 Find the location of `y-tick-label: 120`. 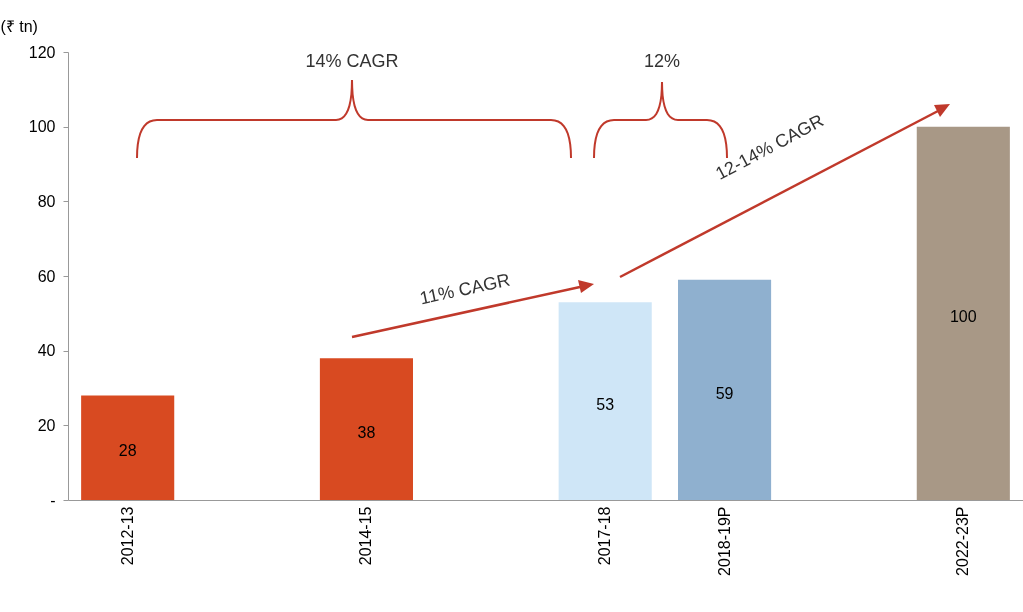

y-tick-label: 120 is located at coordinates (42, 52).